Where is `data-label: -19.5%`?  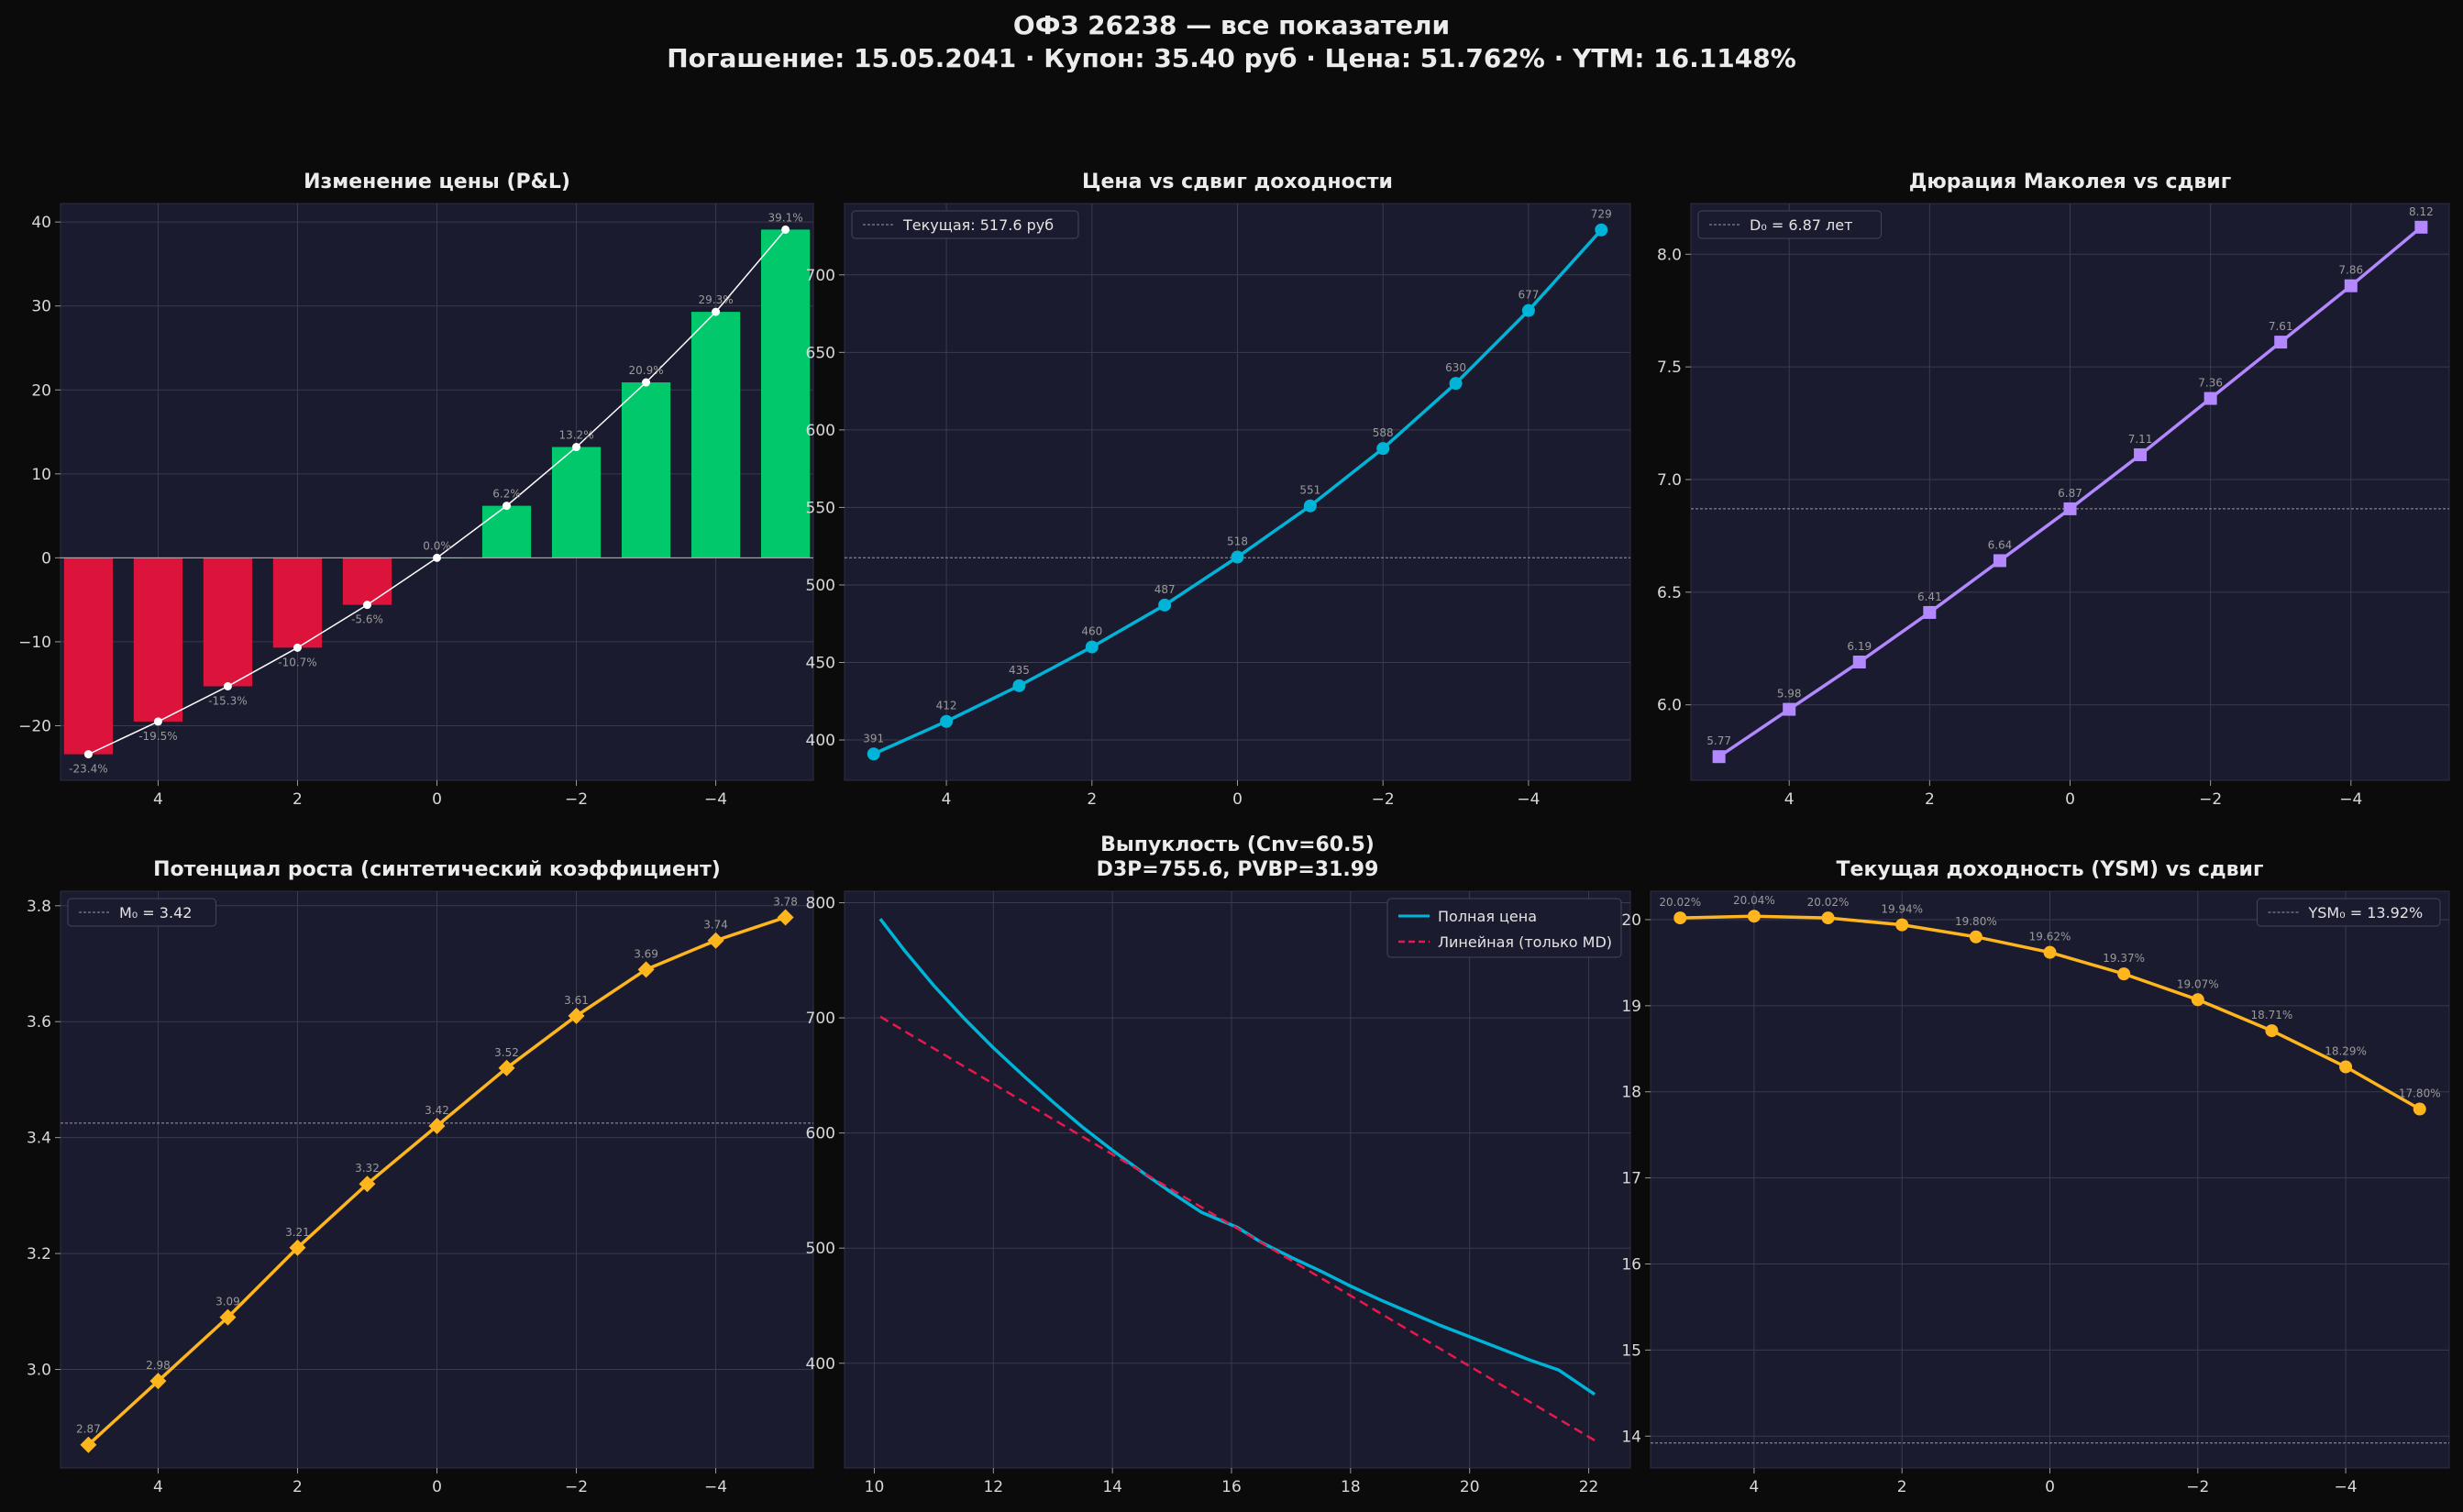
data-label: -19.5% is located at coordinates (157, 736).